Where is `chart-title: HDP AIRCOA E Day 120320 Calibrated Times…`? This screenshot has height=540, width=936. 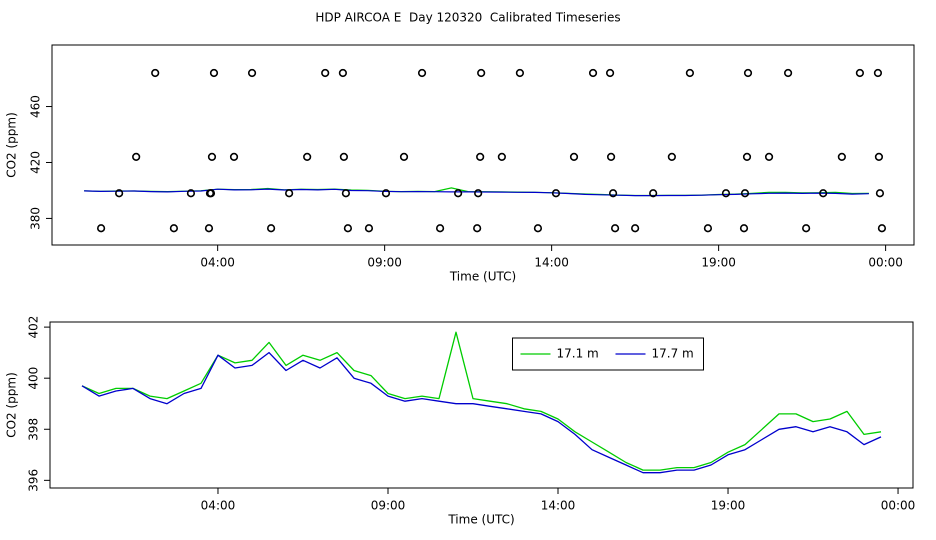 chart-title: HDP AIRCOA E Day 120320 Calibrated Times… is located at coordinates (467, 18).